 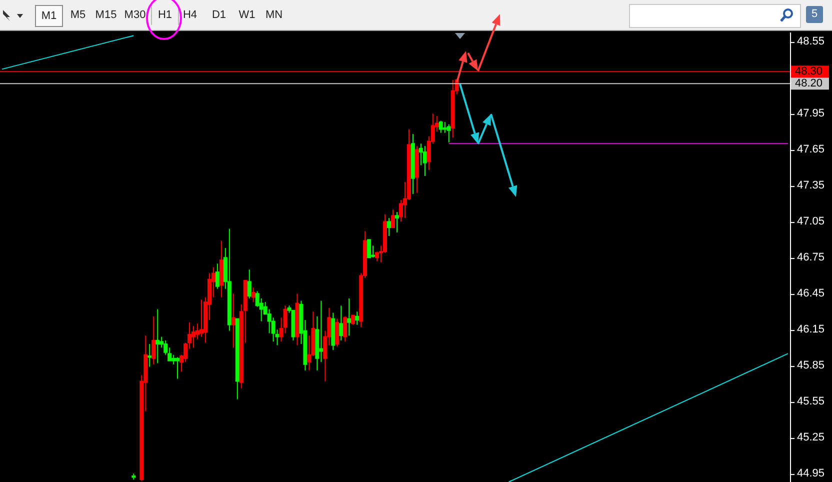 What do you see at coordinates (274, 15) in the screenshot?
I see `text: MN` at bounding box center [274, 15].